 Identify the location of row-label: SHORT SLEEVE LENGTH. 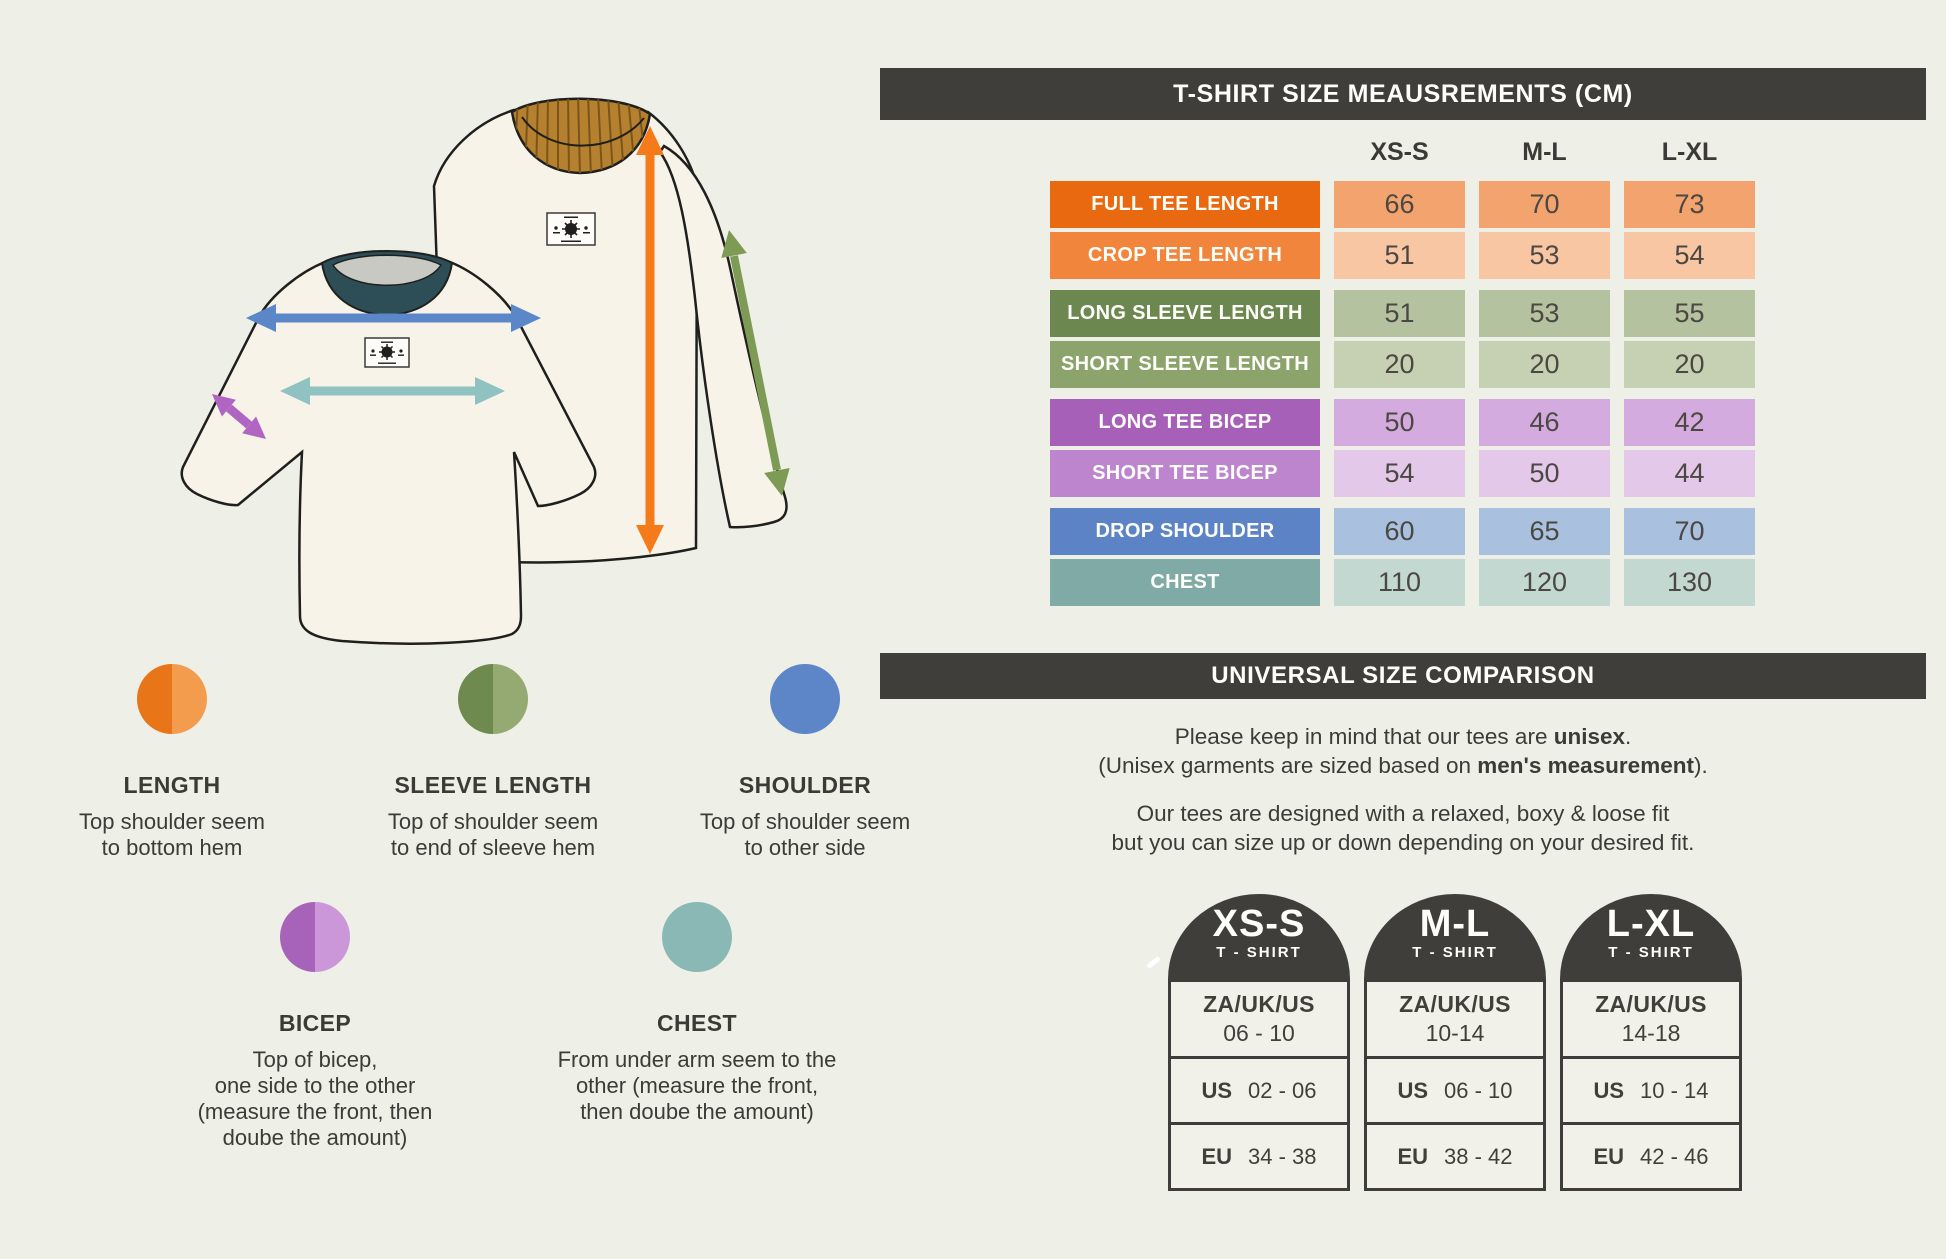
(1185, 364).